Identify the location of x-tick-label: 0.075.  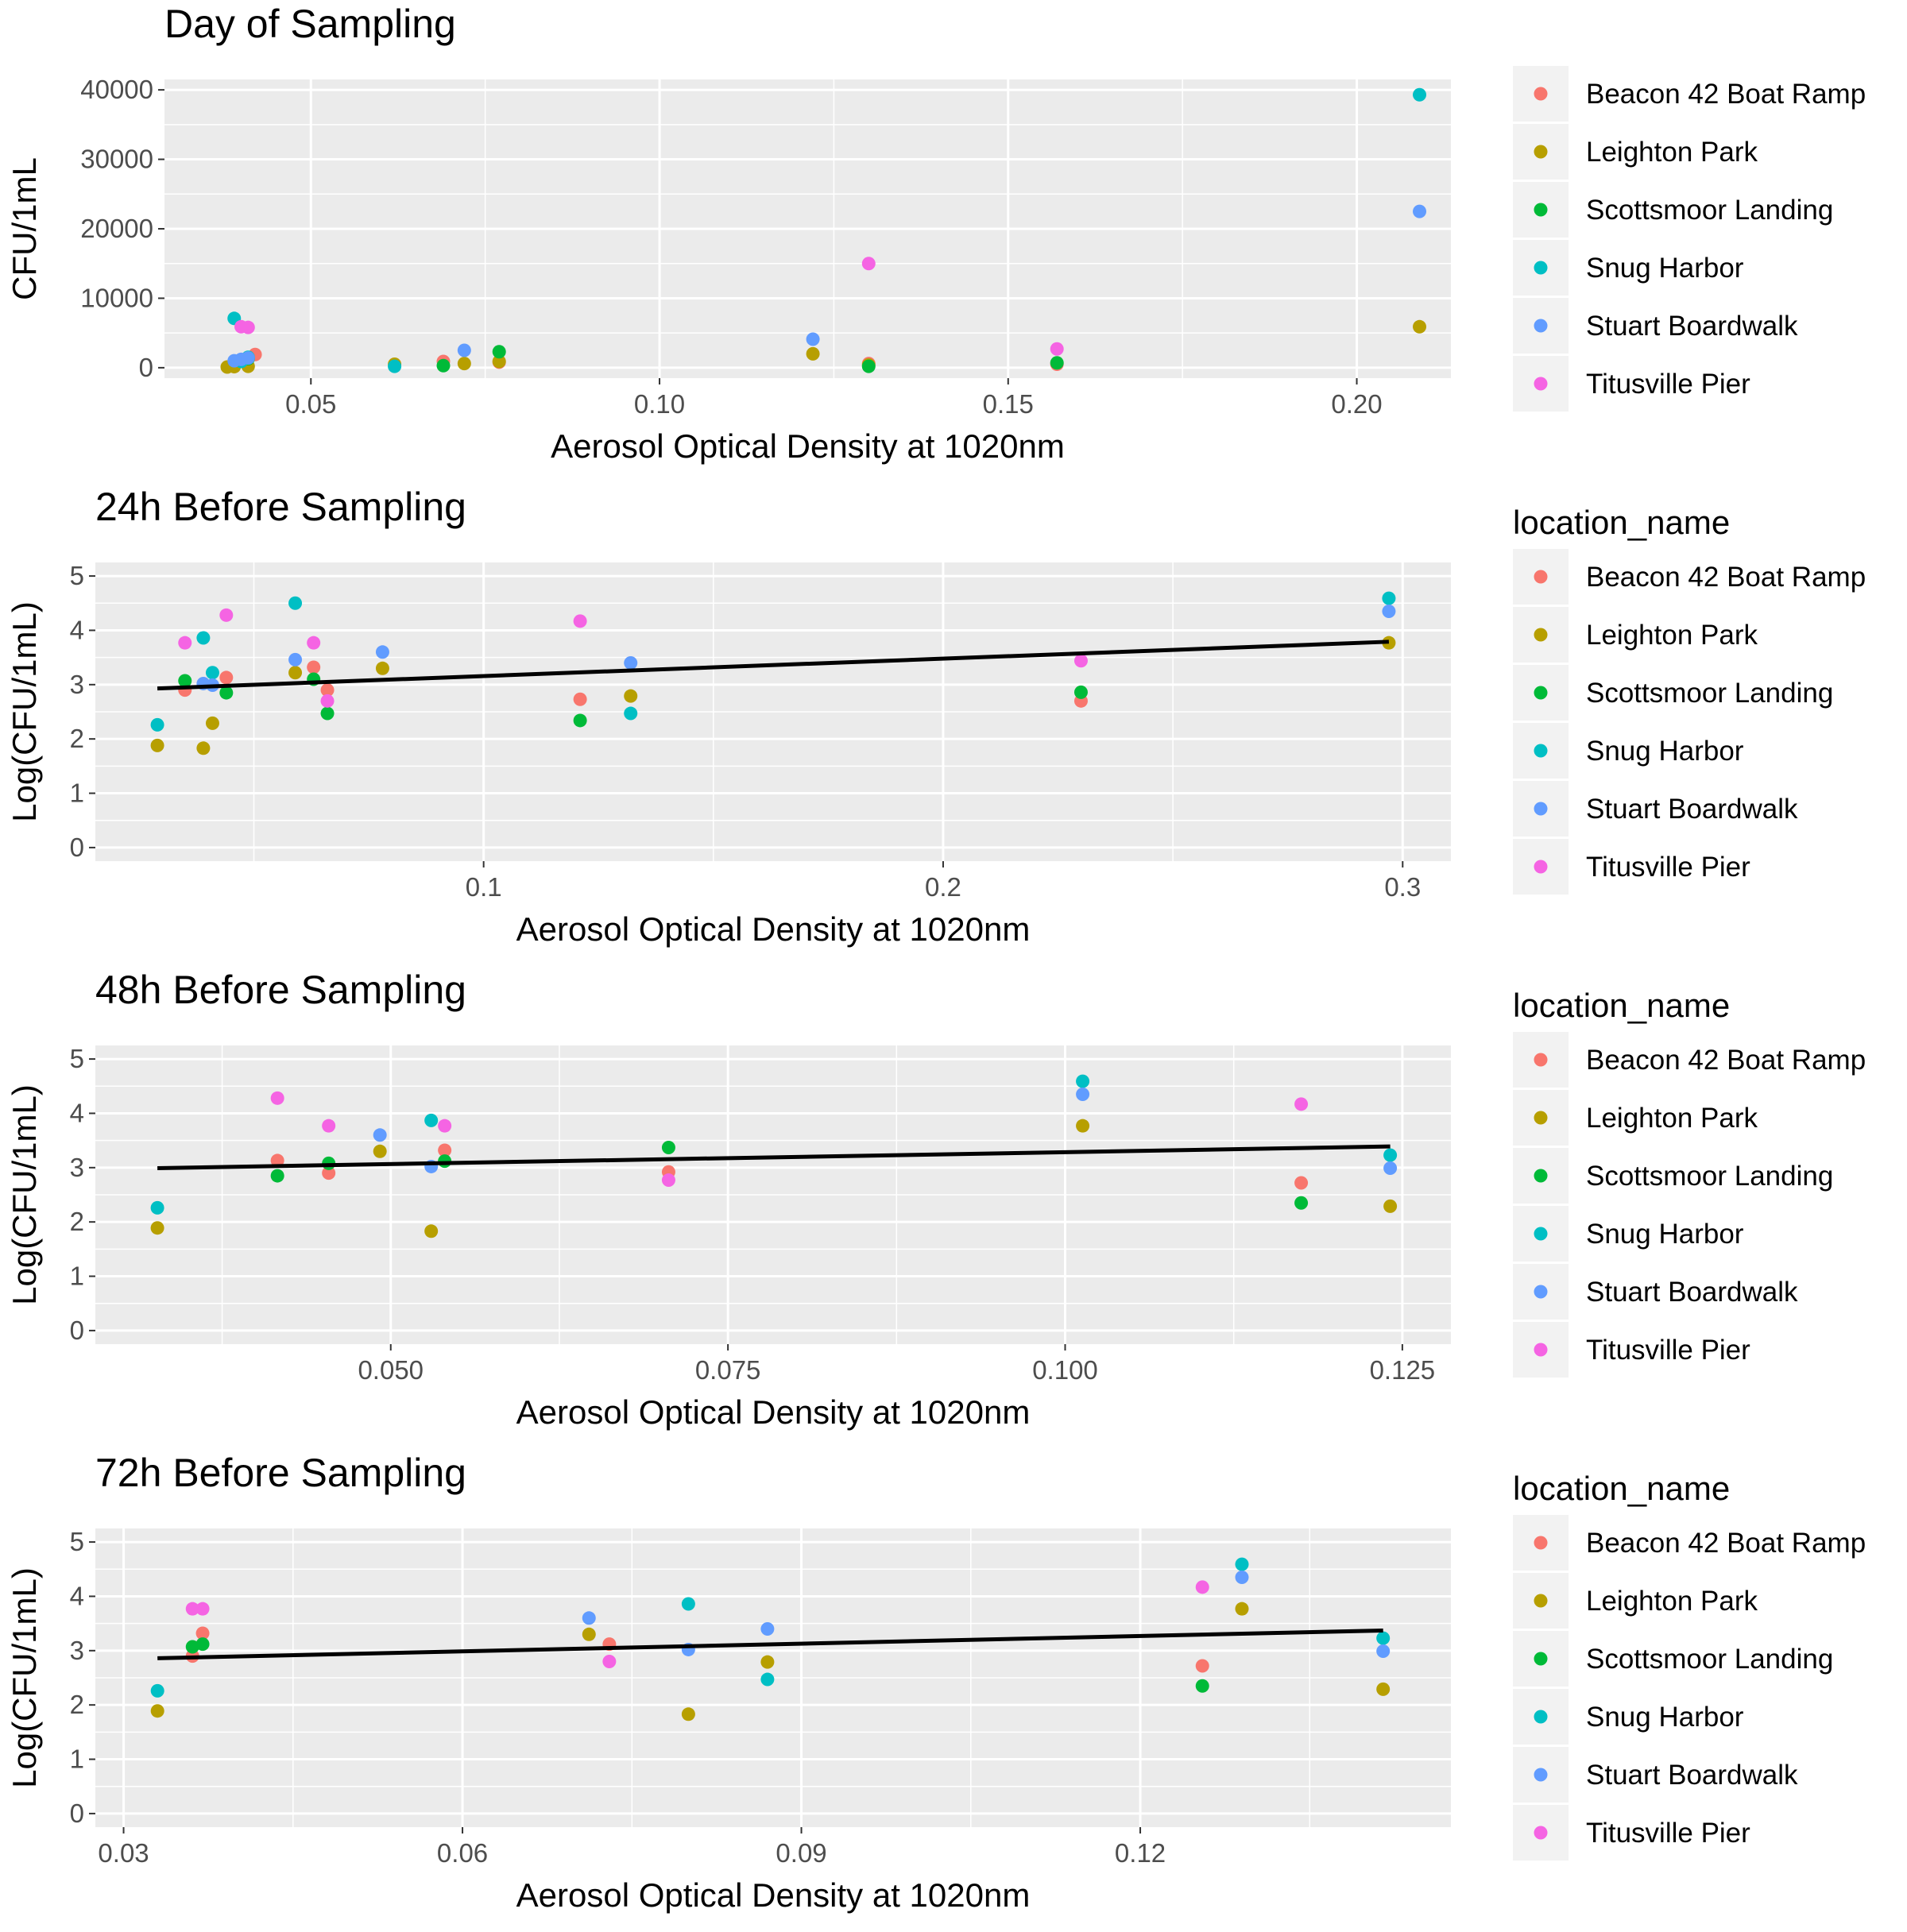
(728, 1370).